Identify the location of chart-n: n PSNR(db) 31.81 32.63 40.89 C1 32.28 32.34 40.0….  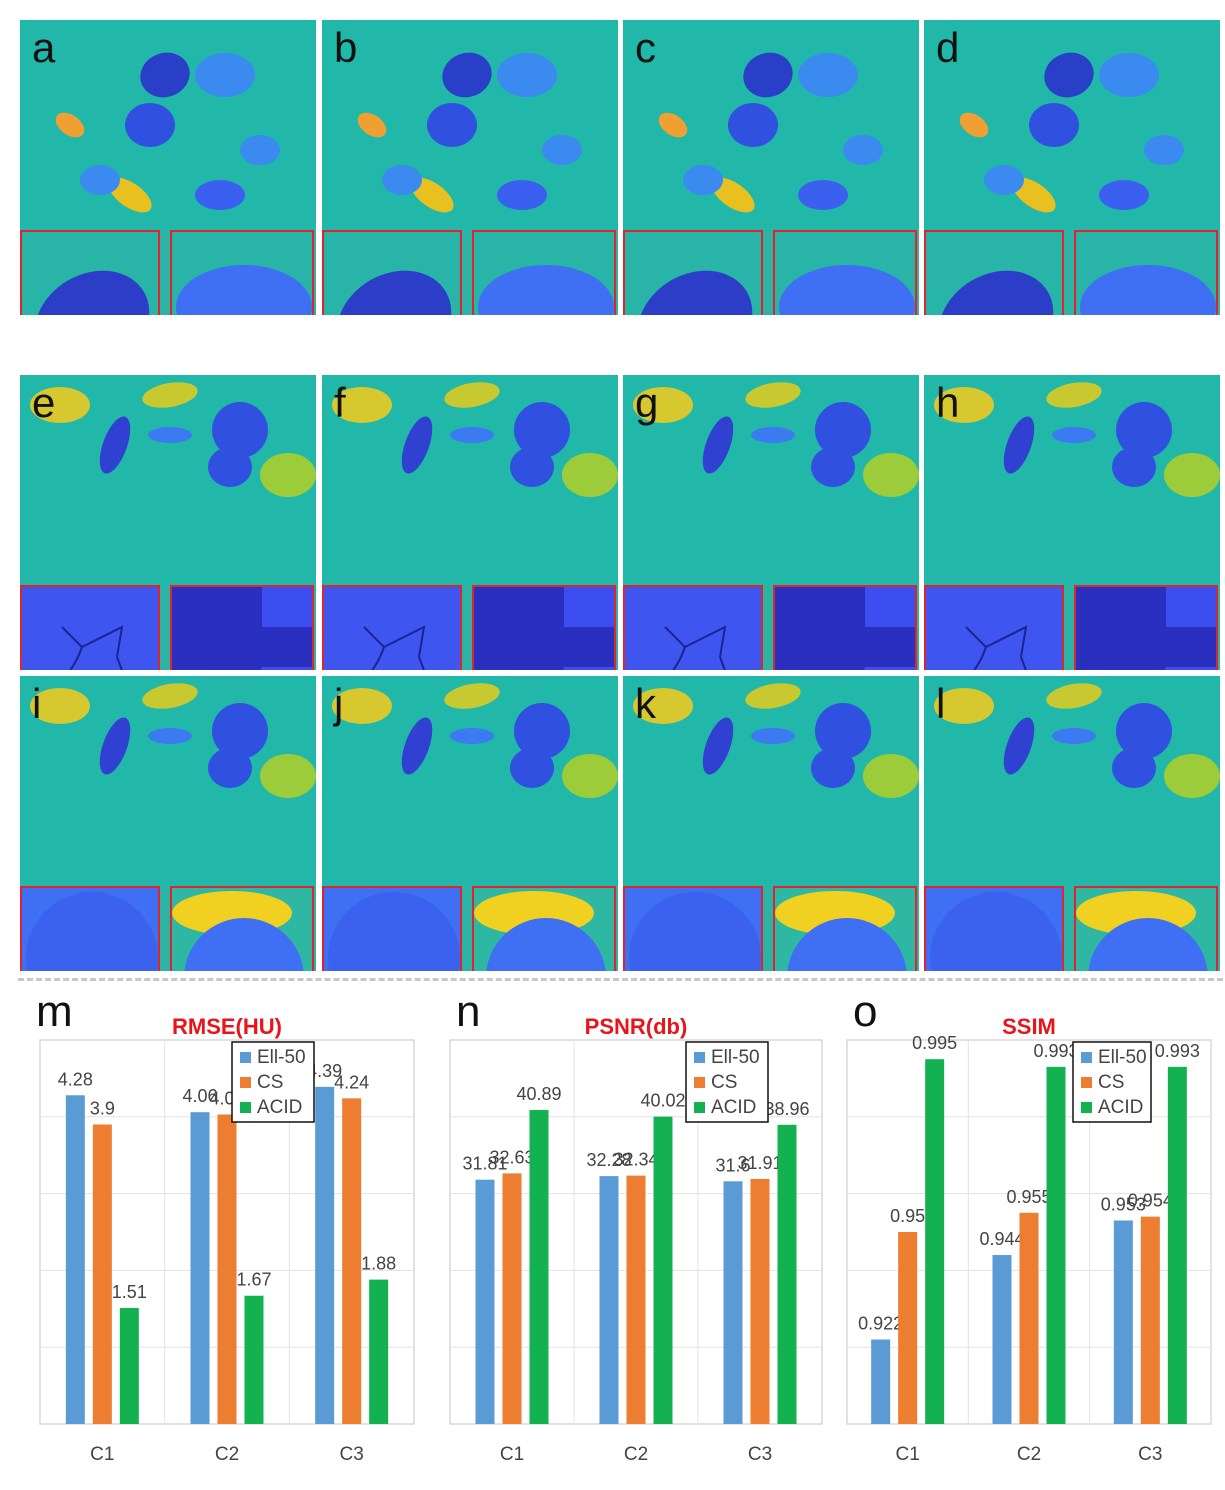
(639, 1236).